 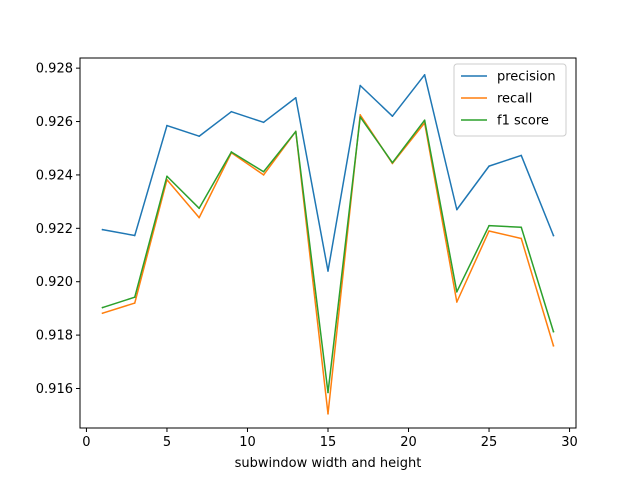 I want to click on x-tick-label: 20, so click(x=408, y=442).